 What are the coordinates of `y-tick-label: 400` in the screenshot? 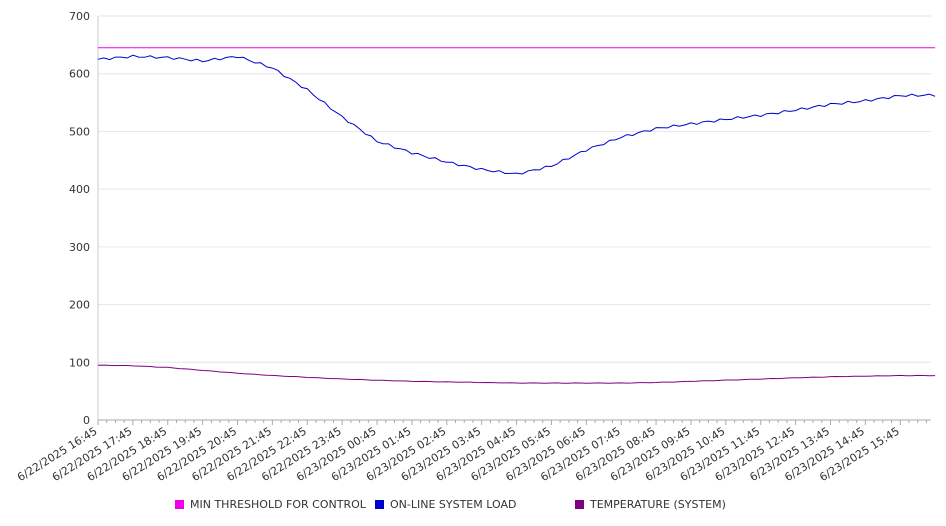 It's located at (79, 189).